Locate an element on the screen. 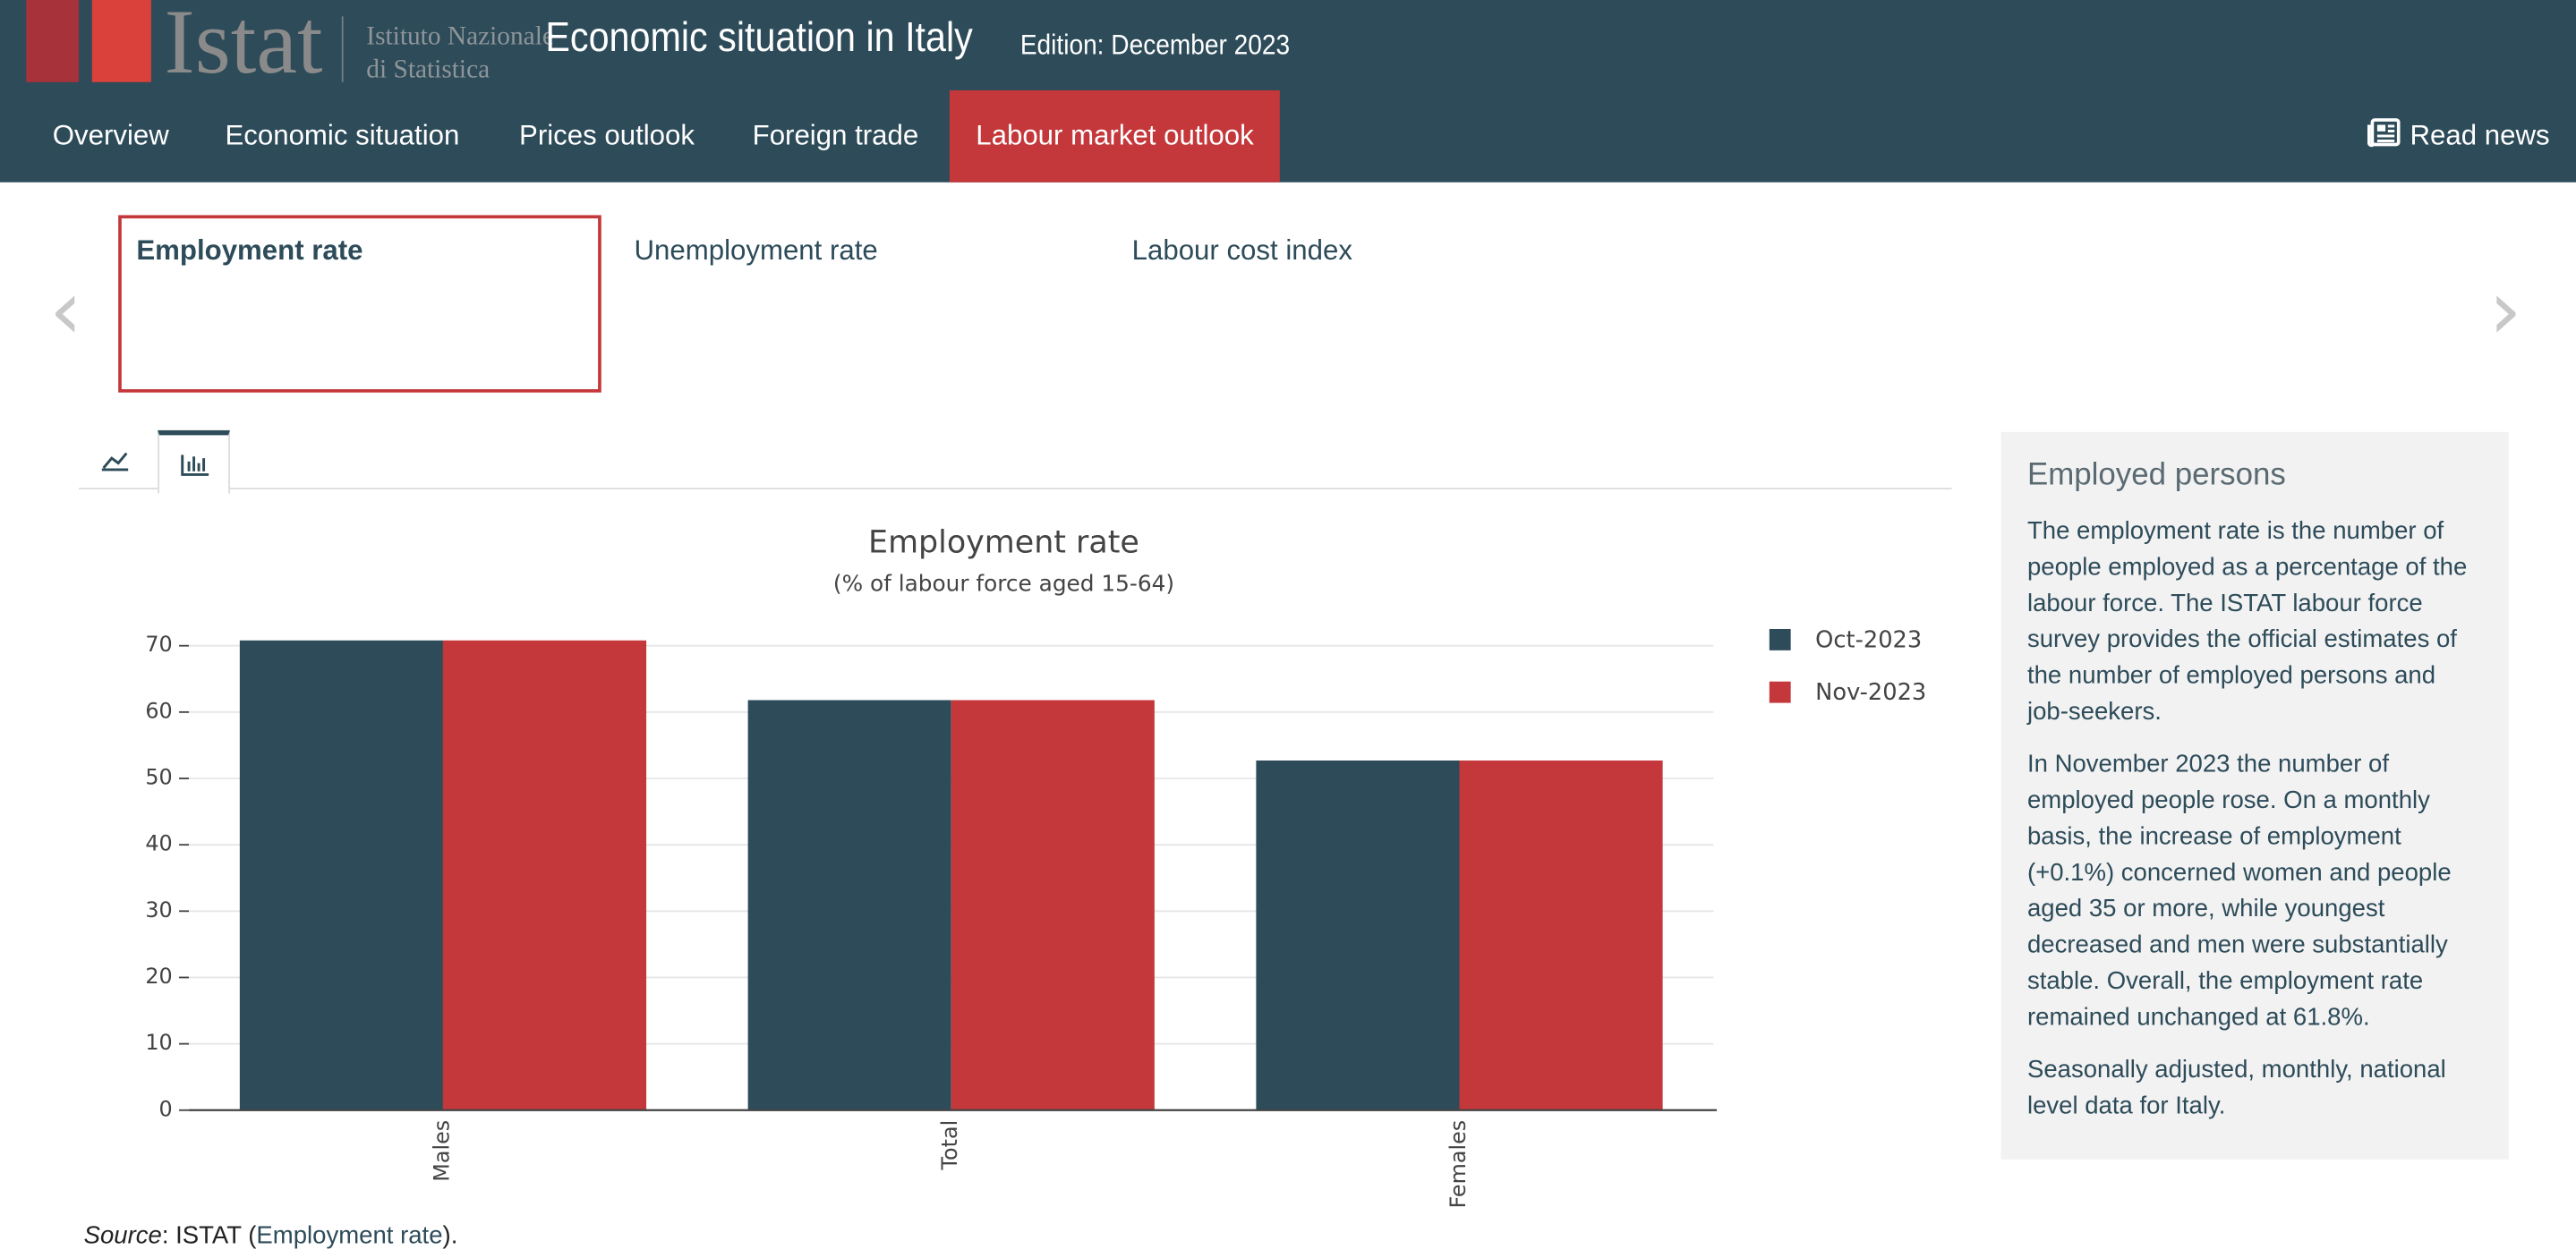 The height and width of the screenshot is (1258, 2576). tab: Unemployment rate is located at coordinates (756, 251).